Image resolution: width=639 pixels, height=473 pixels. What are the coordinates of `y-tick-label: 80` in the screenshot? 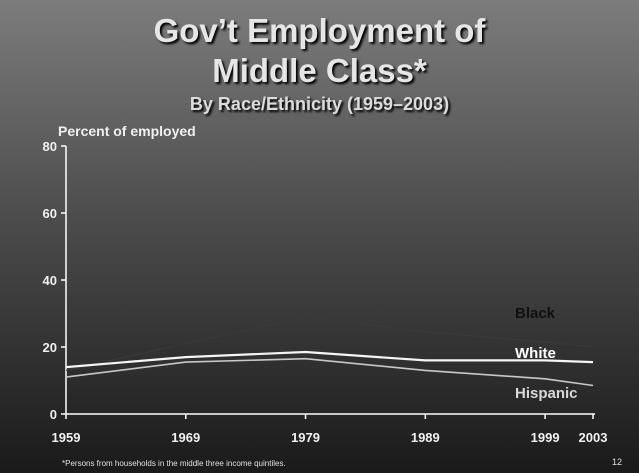 It's located at (50, 146).